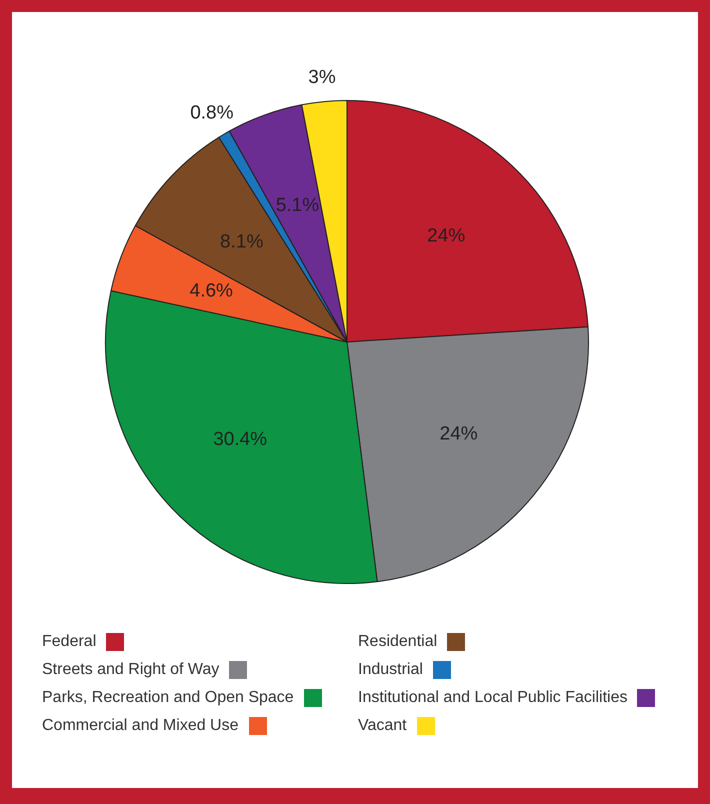  What do you see at coordinates (212, 291) in the screenshot?
I see `data-label: 4.6%` at bounding box center [212, 291].